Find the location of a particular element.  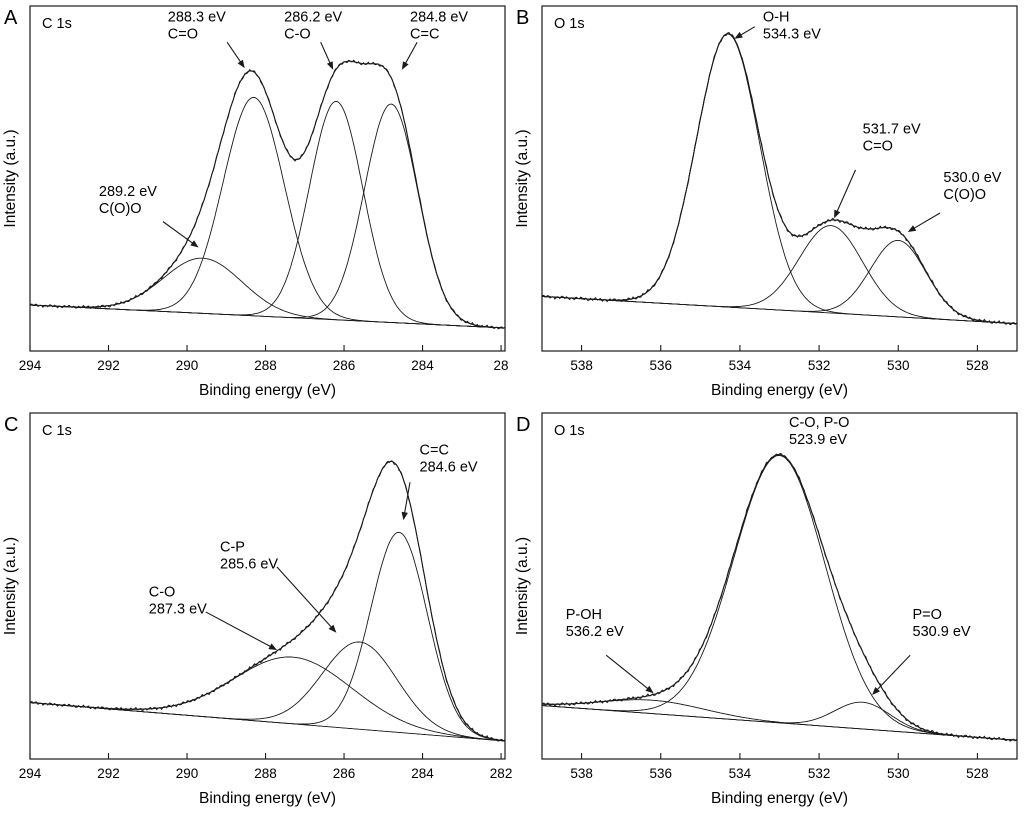

panel-letter: C is located at coordinates (11, 425).